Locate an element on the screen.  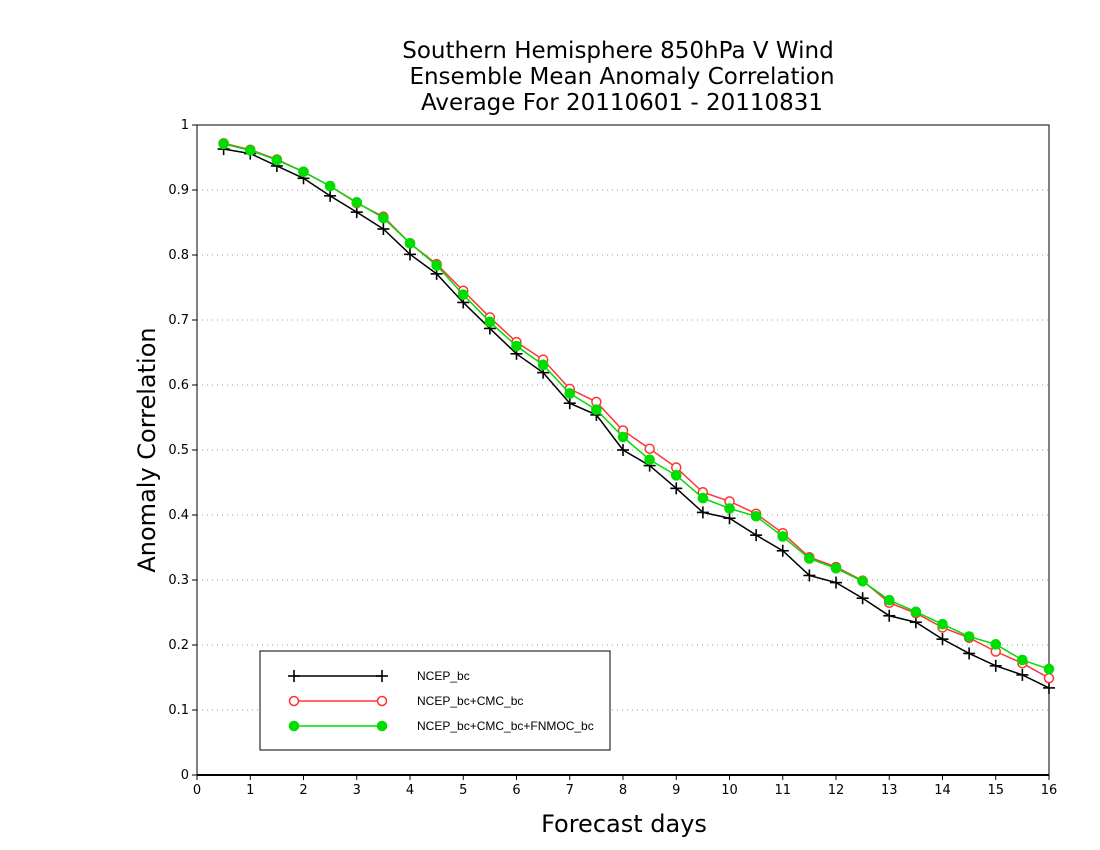
legend-label: NCEP_bc is located at coordinates (443, 676).